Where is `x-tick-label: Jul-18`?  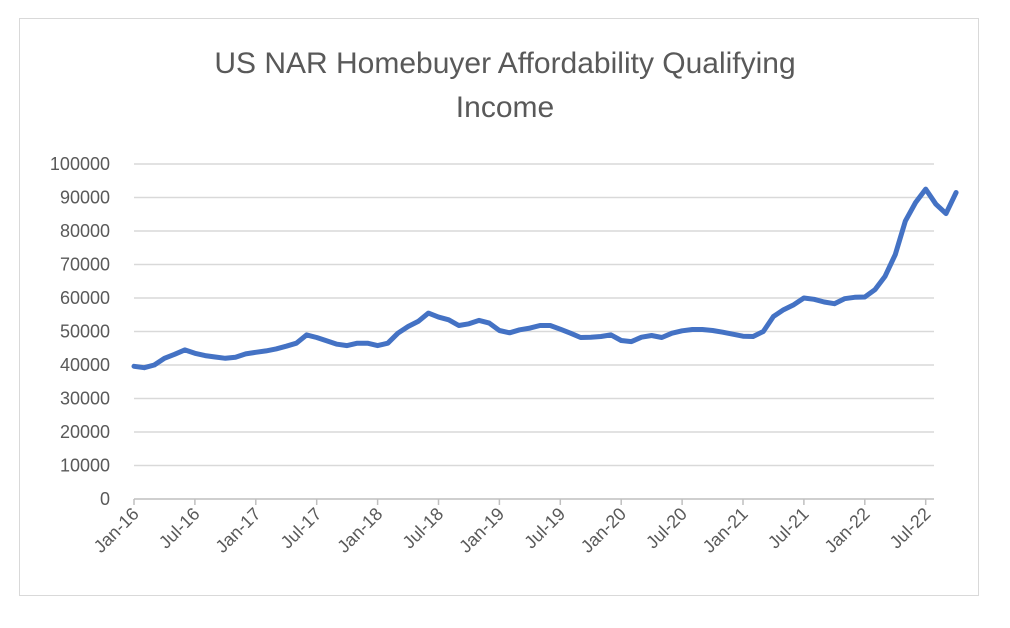
x-tick-label: Jul-18 is located at coordinates (423, 528).